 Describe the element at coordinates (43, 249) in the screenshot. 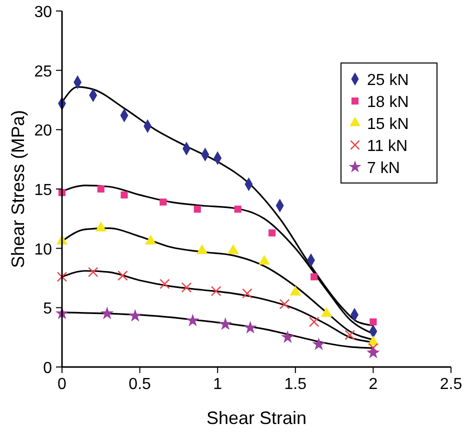

I see `y-tick-label: 10` at that location.